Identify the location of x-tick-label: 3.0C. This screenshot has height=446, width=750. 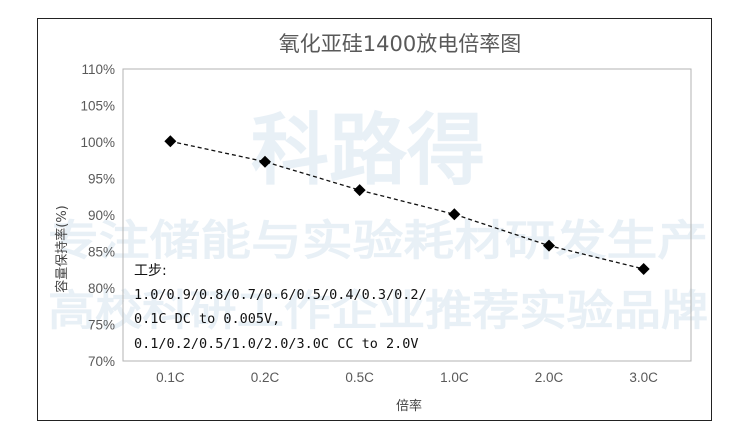
(643, 377).